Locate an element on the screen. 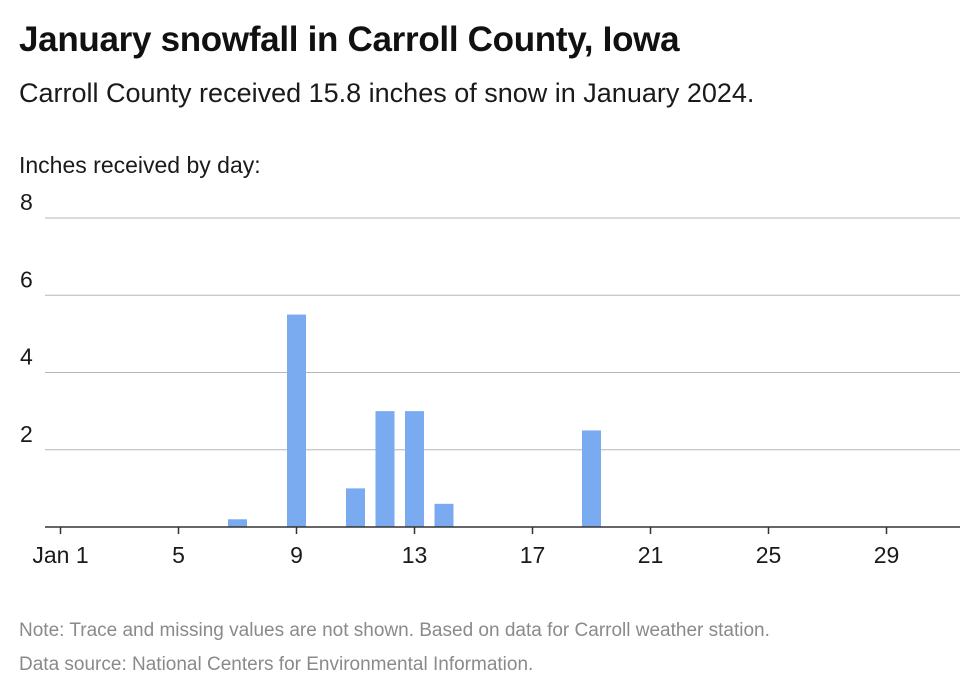 Image resolution: width=980 pixels, height=699 pixels. x-tick-label: 17 is located at coordinates (533, 555).